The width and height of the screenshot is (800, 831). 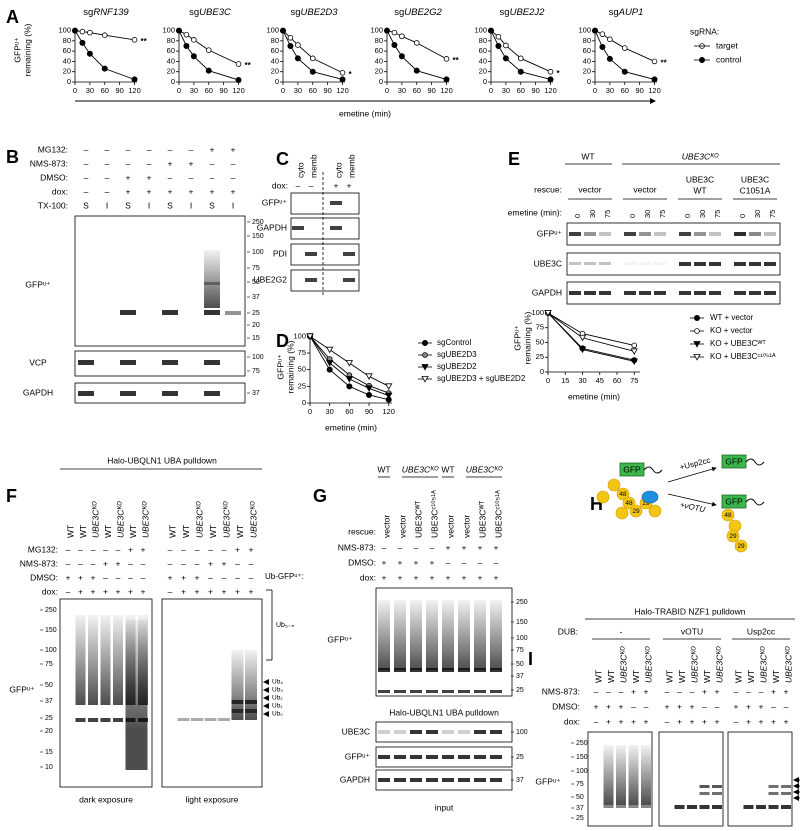 I want to click on blot-label: VCP, so click(x=38, y=362).